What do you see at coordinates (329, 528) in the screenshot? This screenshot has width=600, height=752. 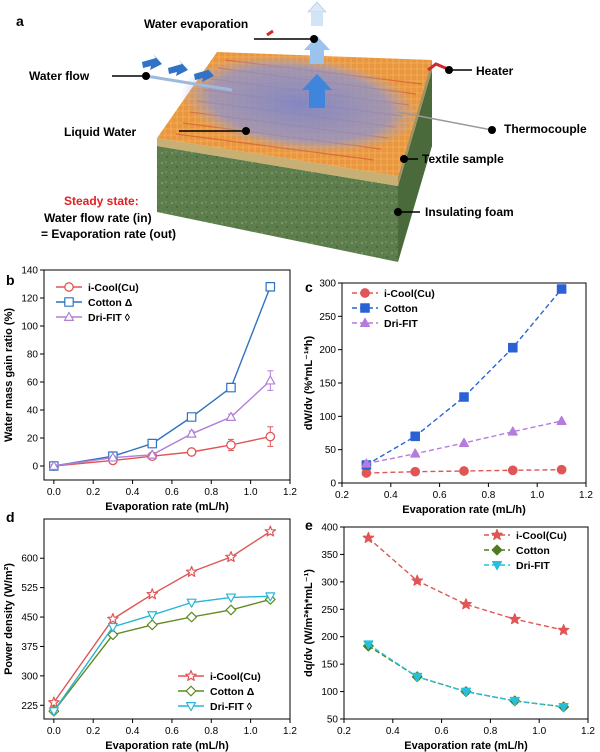 I see `y-tick-label: 400` at bounding box center [329, 528].